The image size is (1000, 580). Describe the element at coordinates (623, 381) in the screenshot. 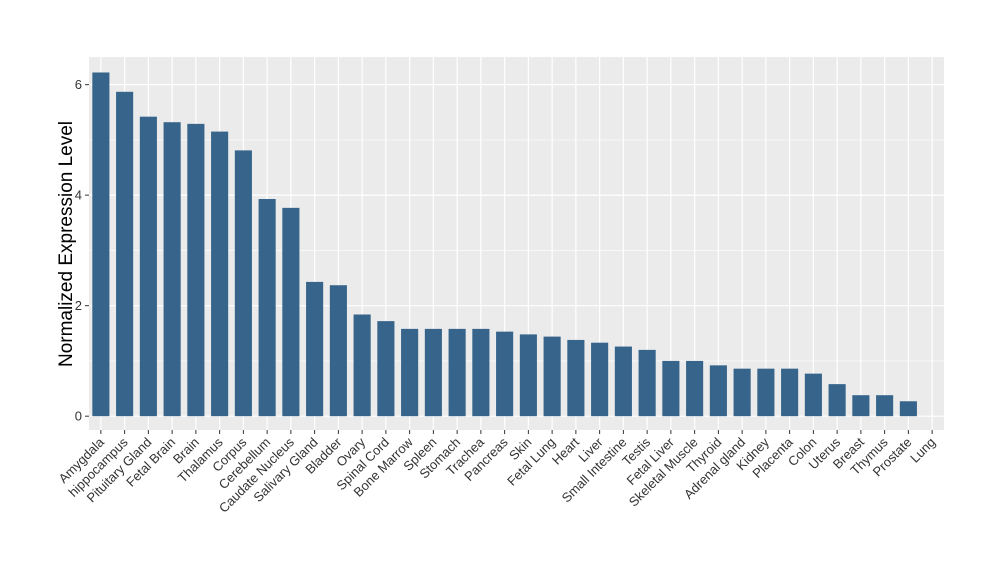

I see `bar-small-intestine` at that location.